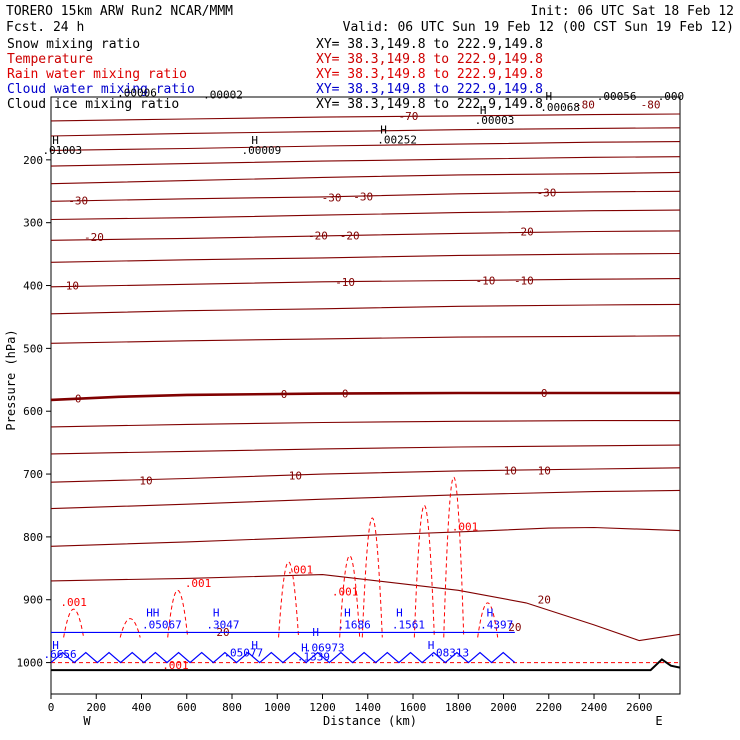 This screenshot has width=740, height=740. Describe the element at coordinates (187, 707) in the screenshot. I see `x-tick-label: 600` at that location.